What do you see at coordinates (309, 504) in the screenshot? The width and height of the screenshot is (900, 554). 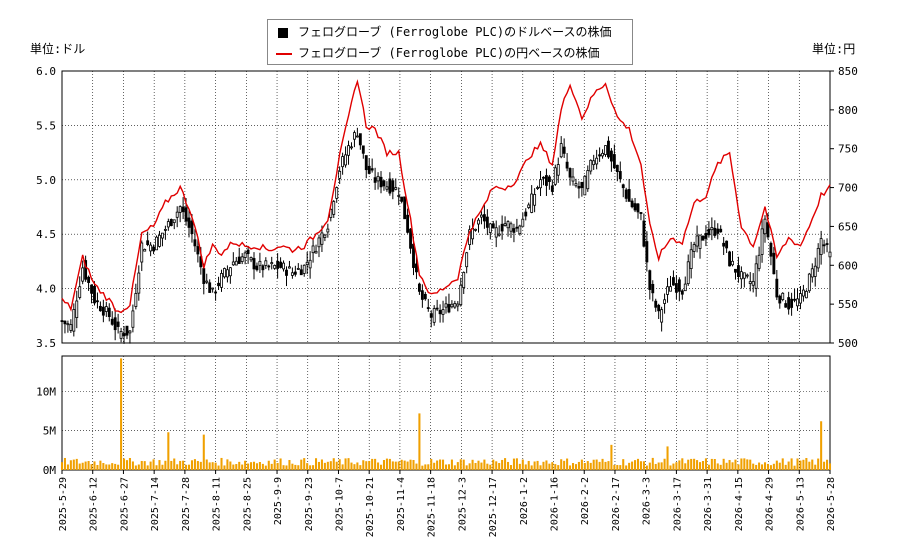 I see `x-tick-label: 2025-9-23` at bounding box center [309, 504].